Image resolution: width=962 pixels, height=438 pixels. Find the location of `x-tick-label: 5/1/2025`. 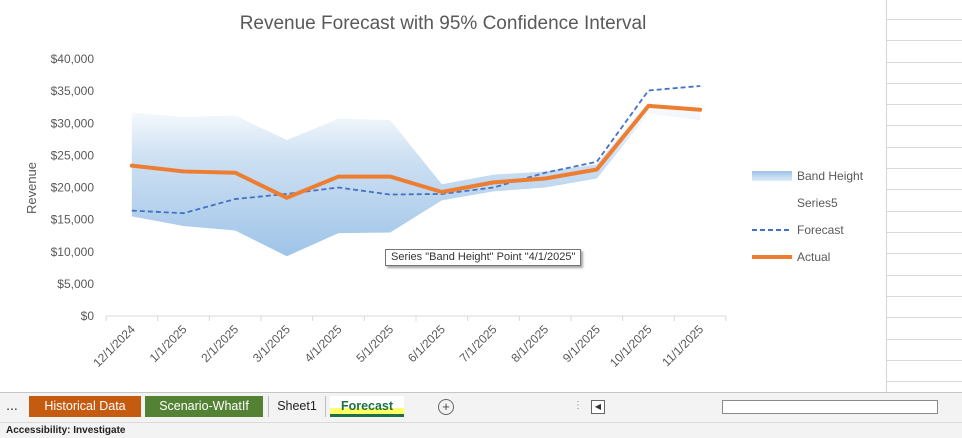

x-tick-label: 5/1/2025 is located at coordinates (374, 343).